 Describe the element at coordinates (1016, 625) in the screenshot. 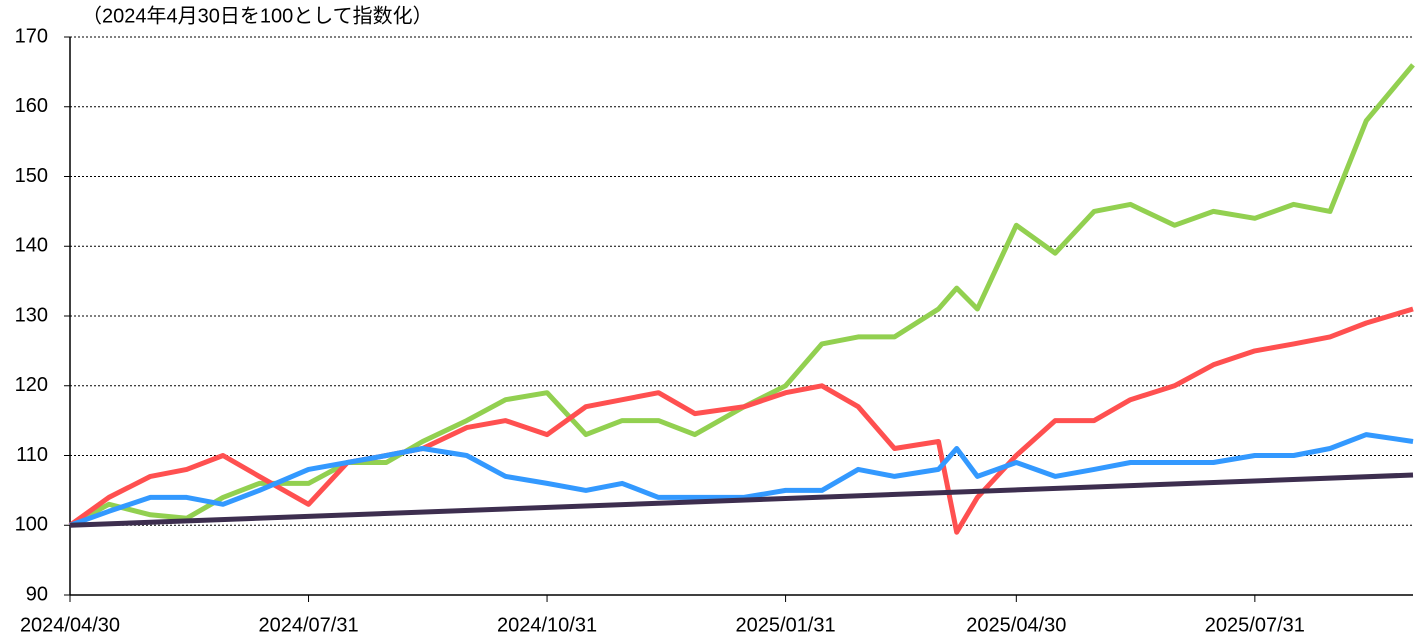

I see `x-tick-label: 2025/04/30` at that location.